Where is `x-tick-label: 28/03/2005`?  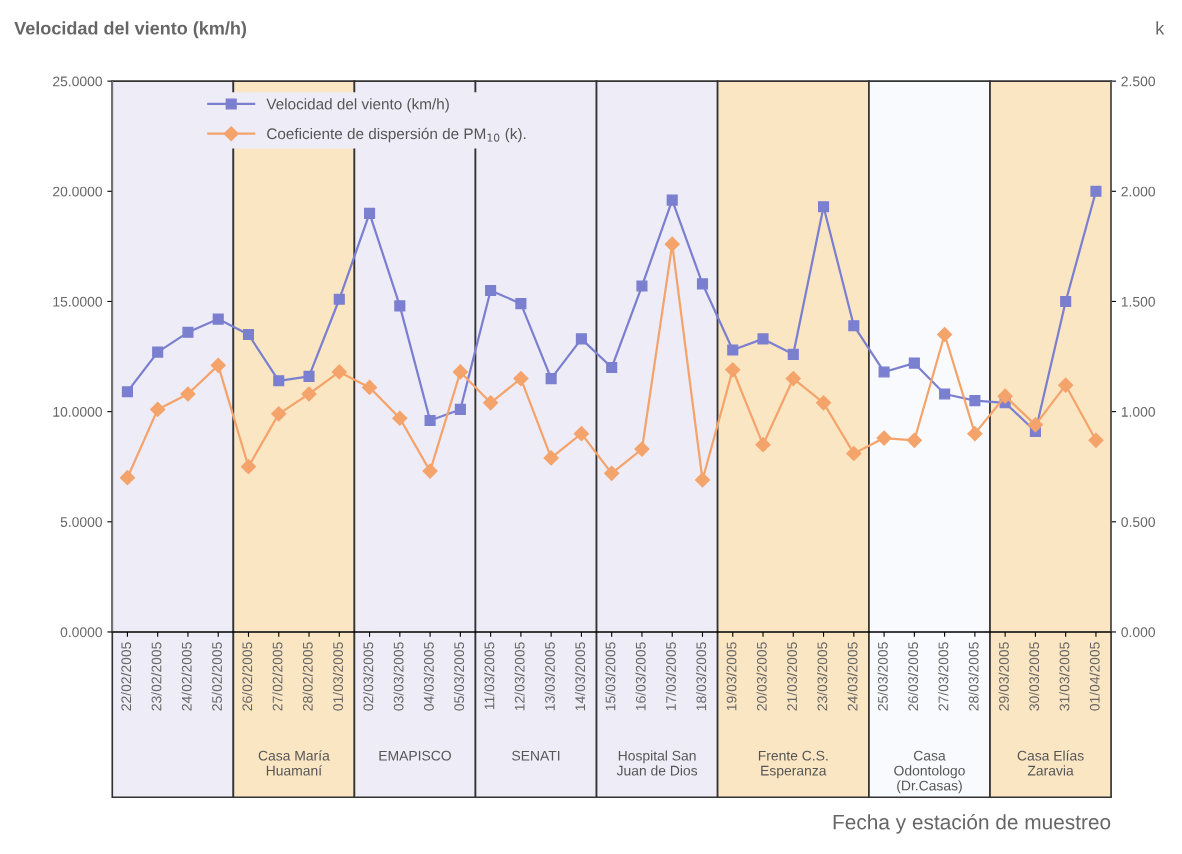 x-tick-label: 28/03/2005 is located at coordinates (973, 676).